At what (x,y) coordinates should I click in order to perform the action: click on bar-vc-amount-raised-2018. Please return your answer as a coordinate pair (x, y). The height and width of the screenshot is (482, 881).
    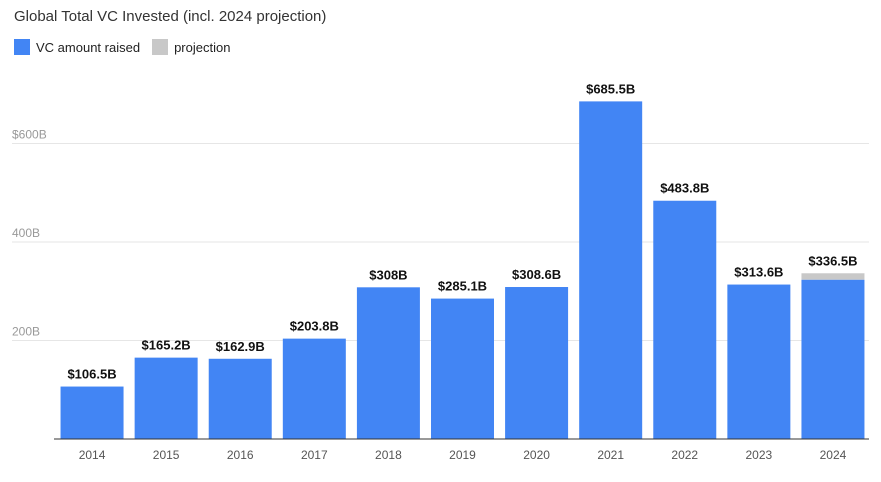
    Looking at the image, I should click on (388, 363).